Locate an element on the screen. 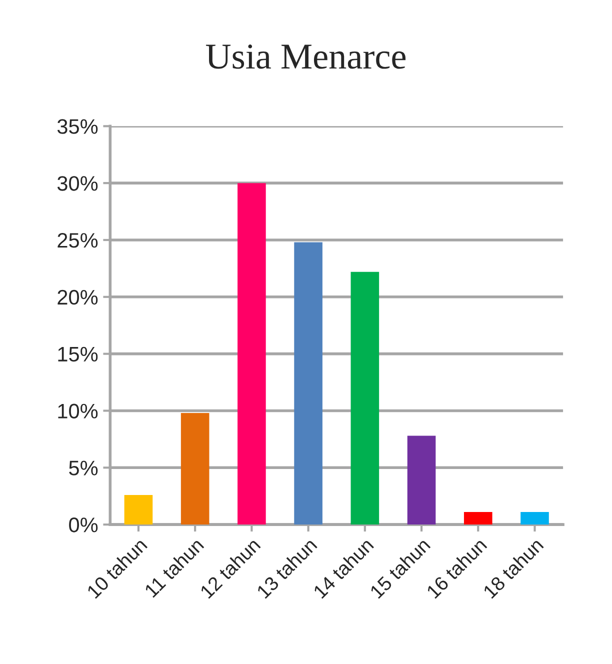 The height and width of the screenshot is (664, 612). y-tick-label: 0% is located at coordinates (83, 525).